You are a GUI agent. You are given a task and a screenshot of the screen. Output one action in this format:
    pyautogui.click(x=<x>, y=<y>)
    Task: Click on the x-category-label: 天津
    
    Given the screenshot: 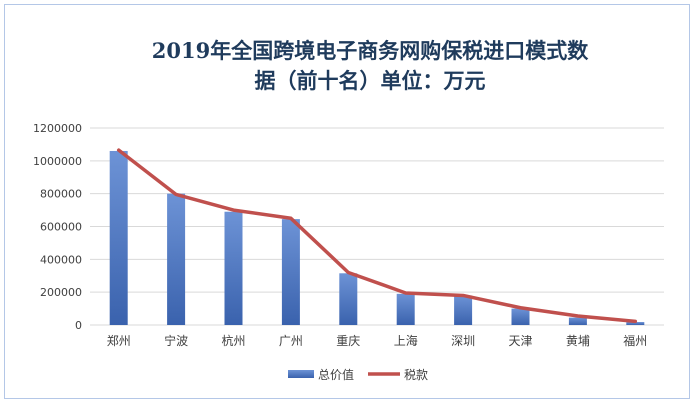 What is the action you would take?
    pyautogui.click(x=520, y=341)
    